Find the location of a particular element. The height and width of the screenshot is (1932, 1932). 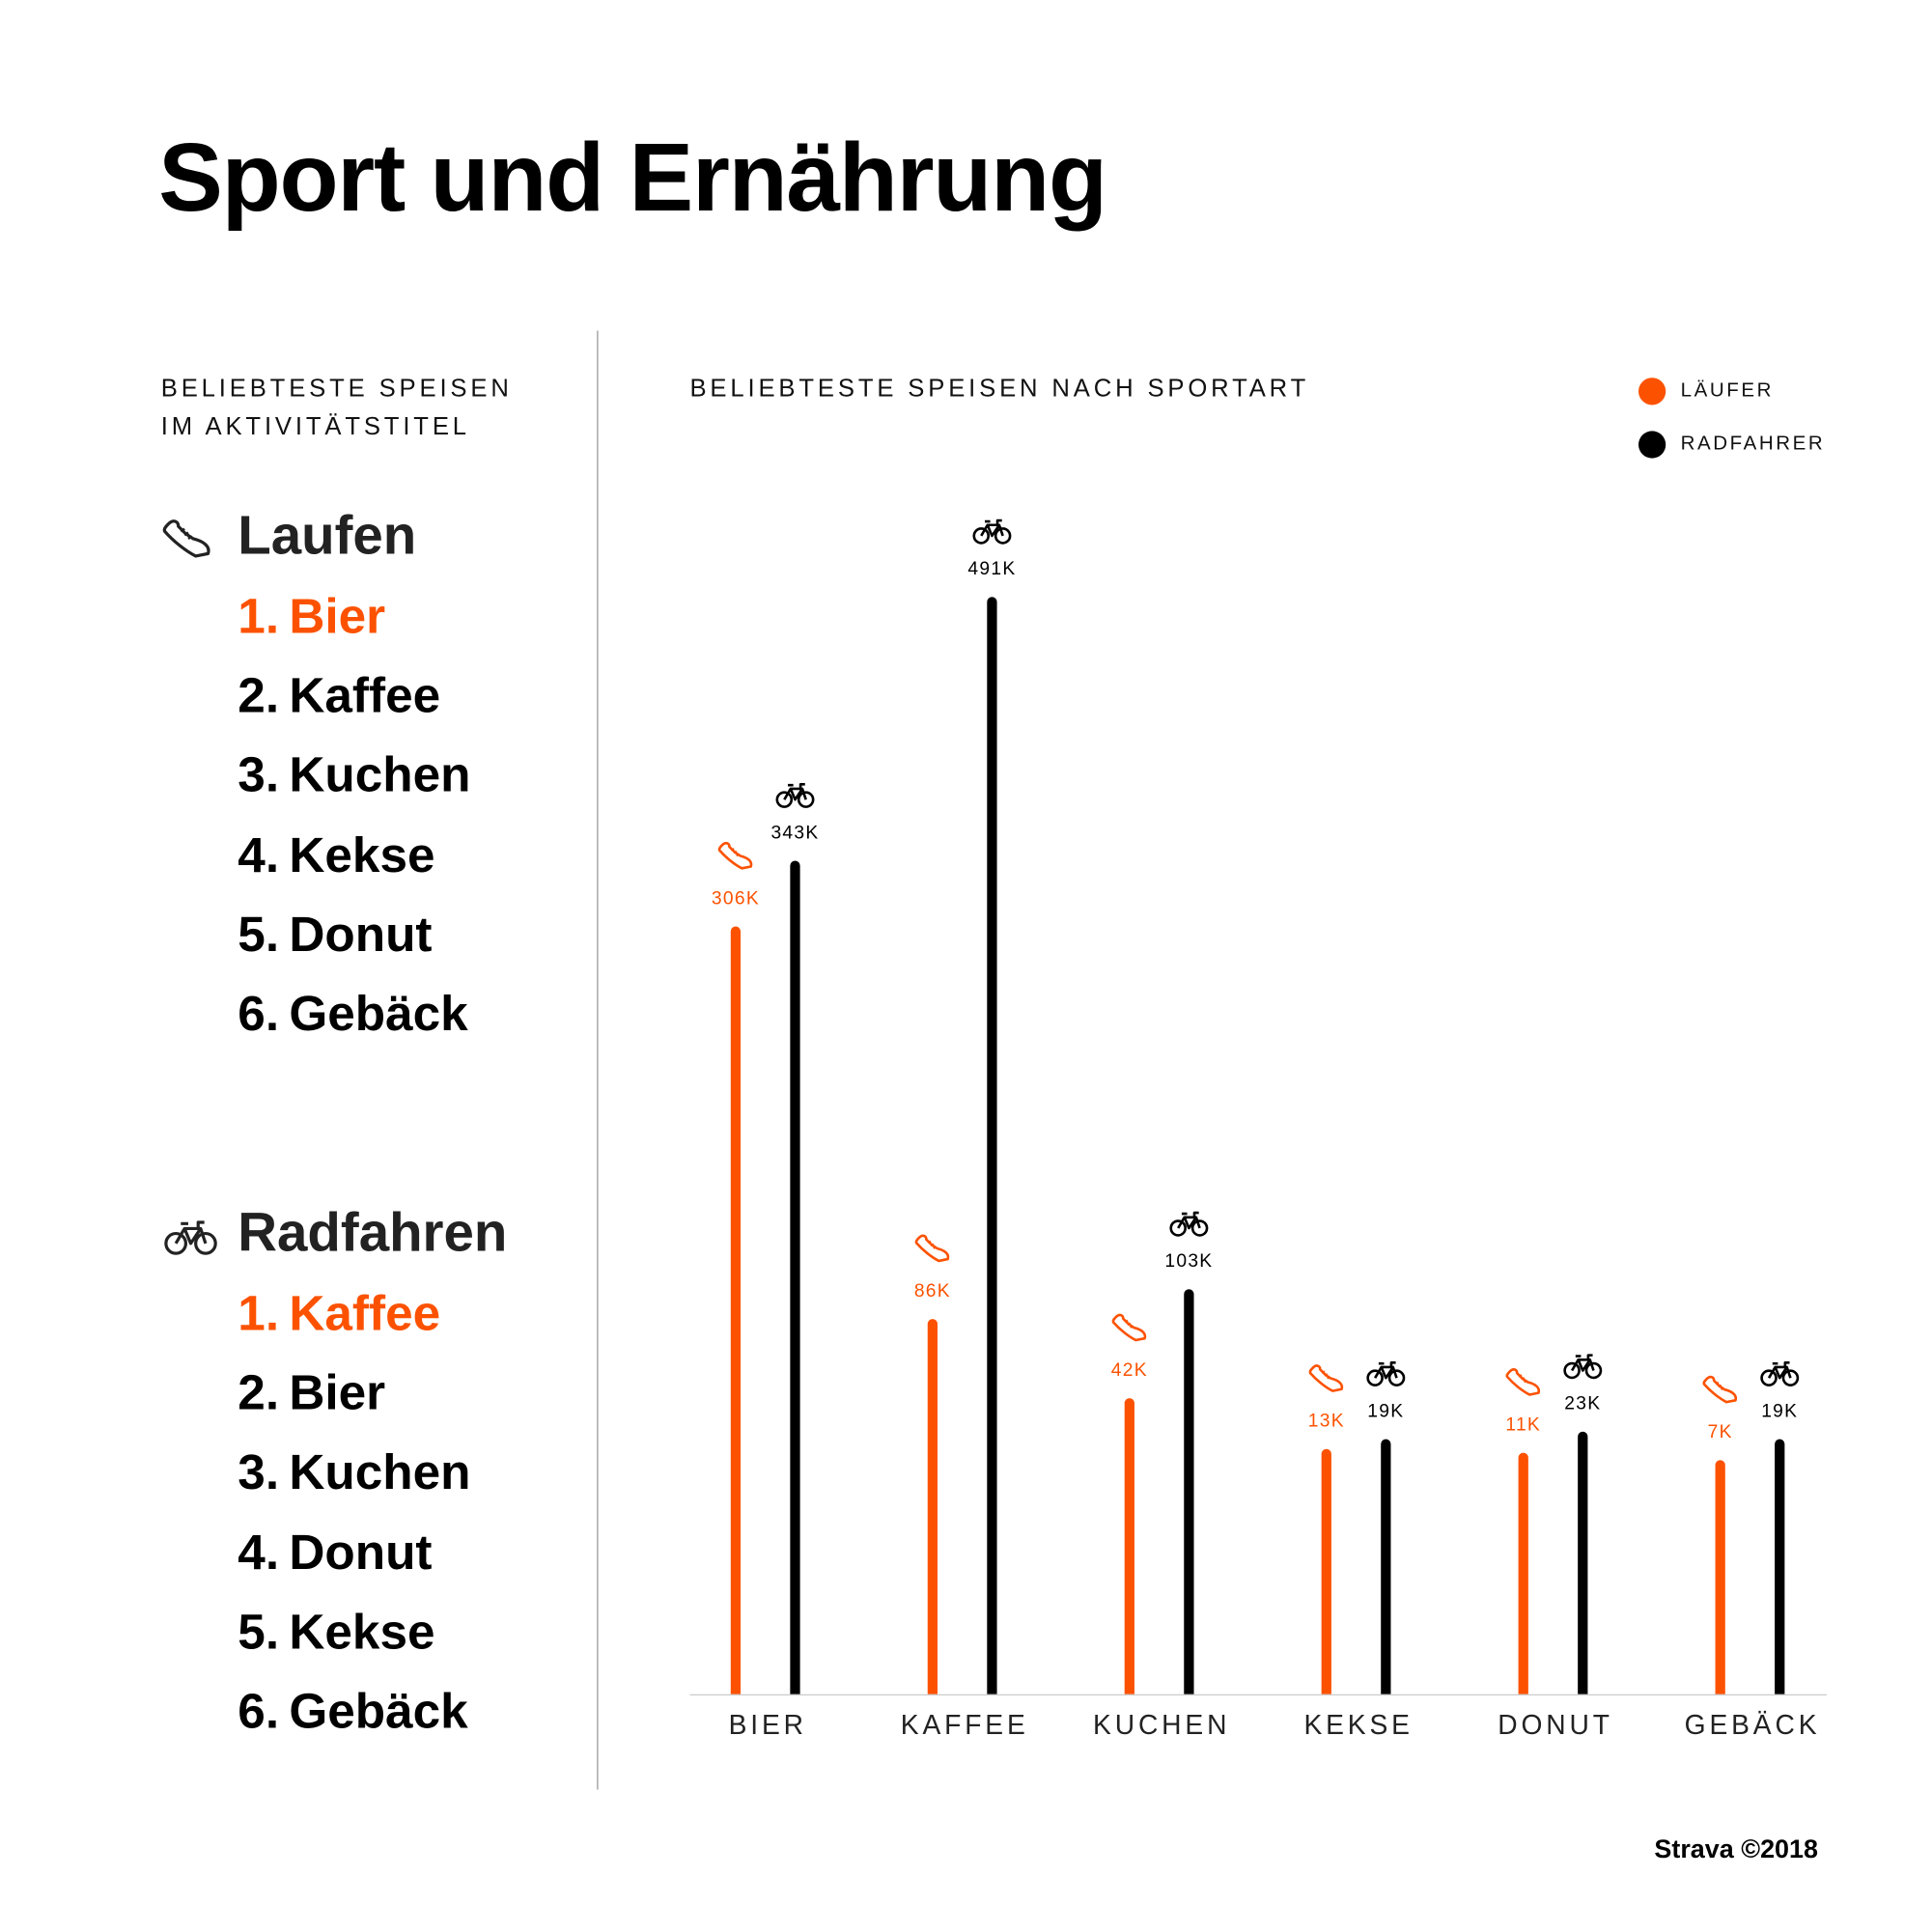

legend-item-runner: LÄUFER is located at coordinates (1732, 392).